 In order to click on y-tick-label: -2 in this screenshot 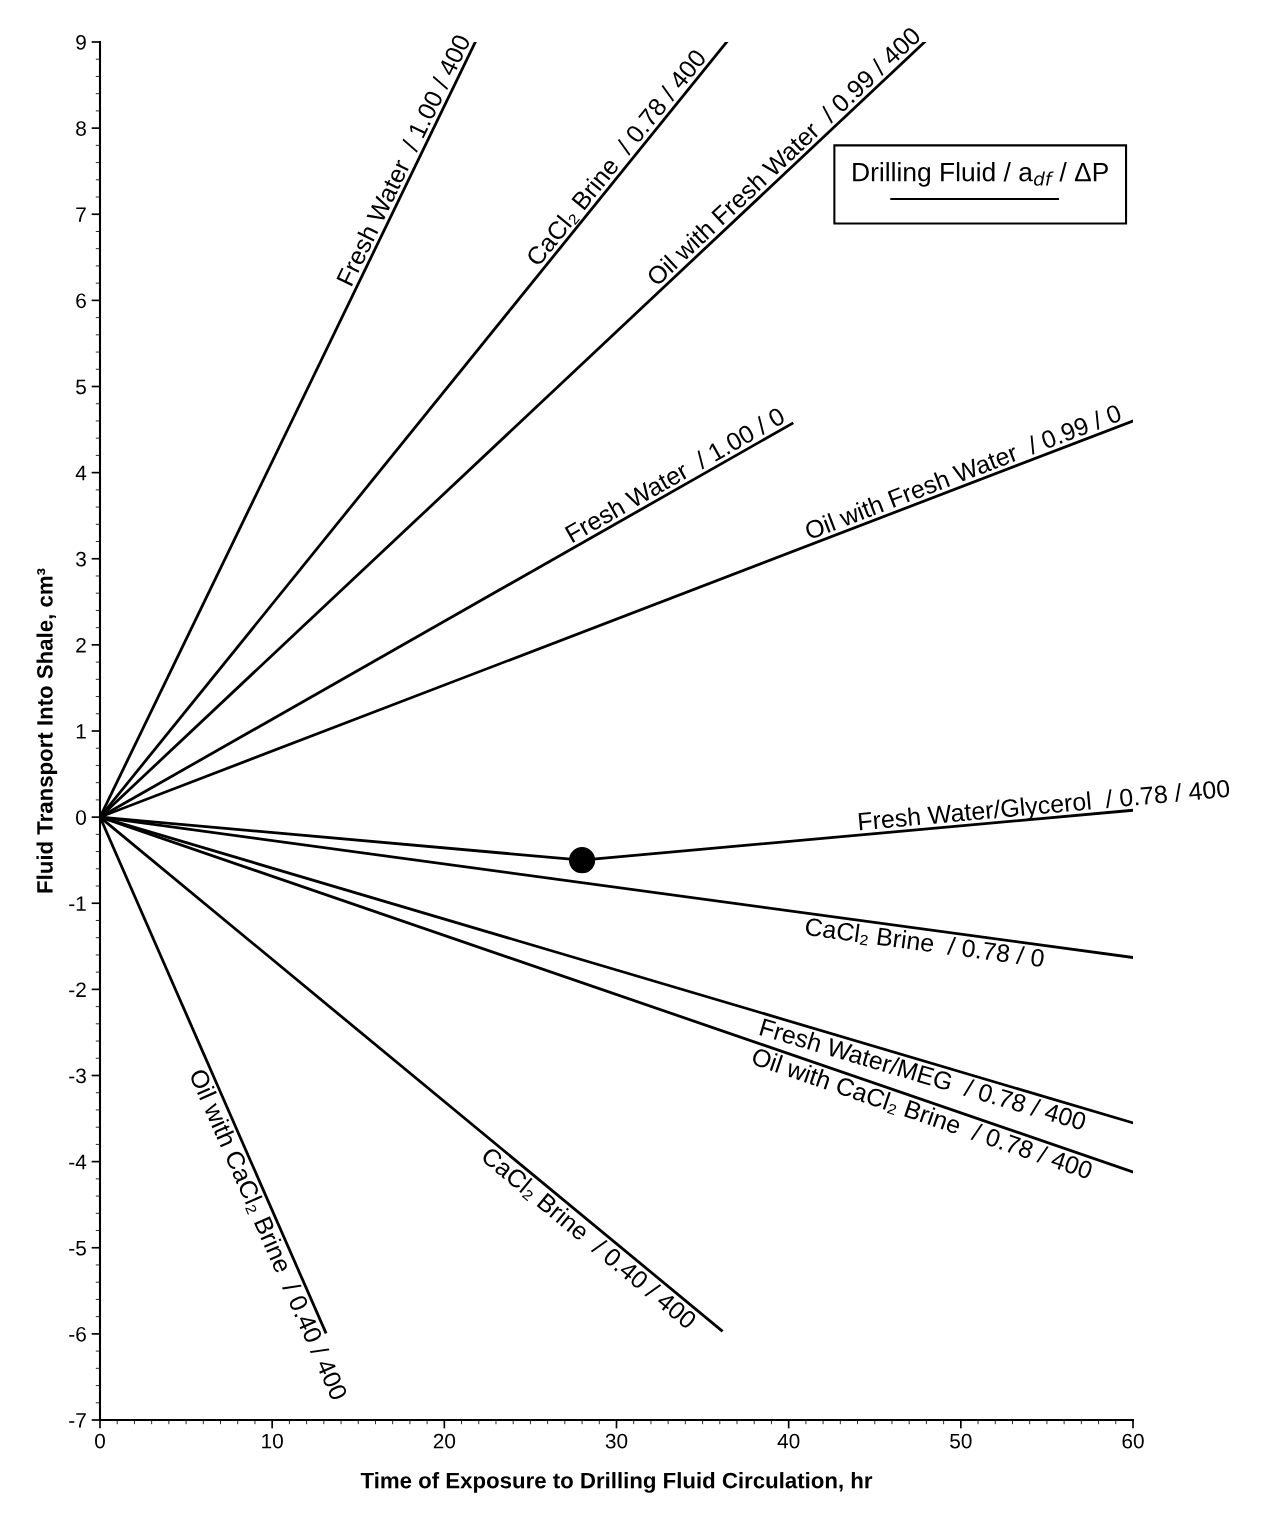, I will do `click(77, 989)`.